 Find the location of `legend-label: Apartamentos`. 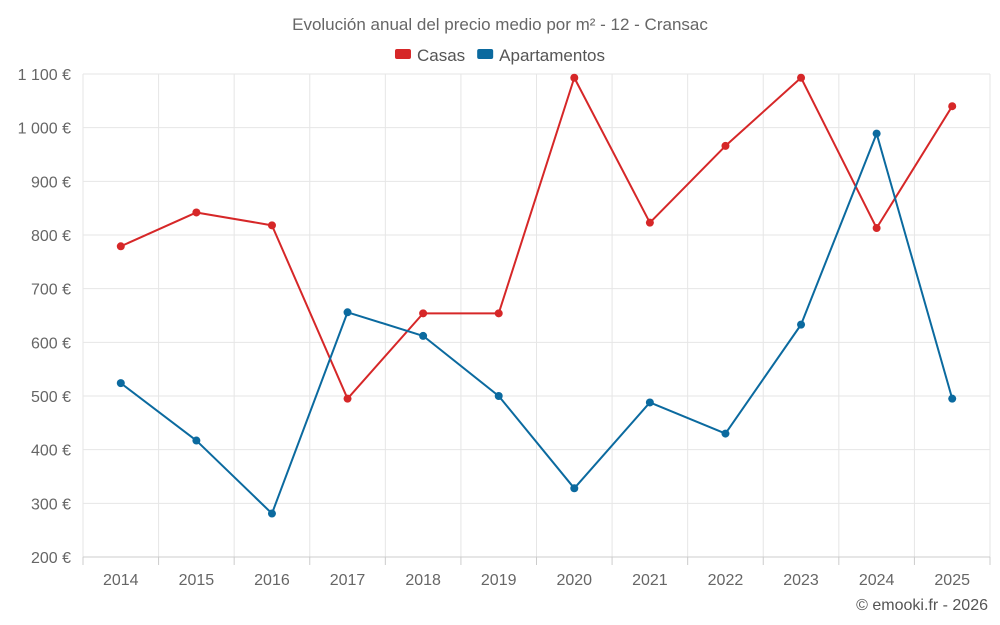

legend-label: Apartamentos is located at coordinates (552, 55).